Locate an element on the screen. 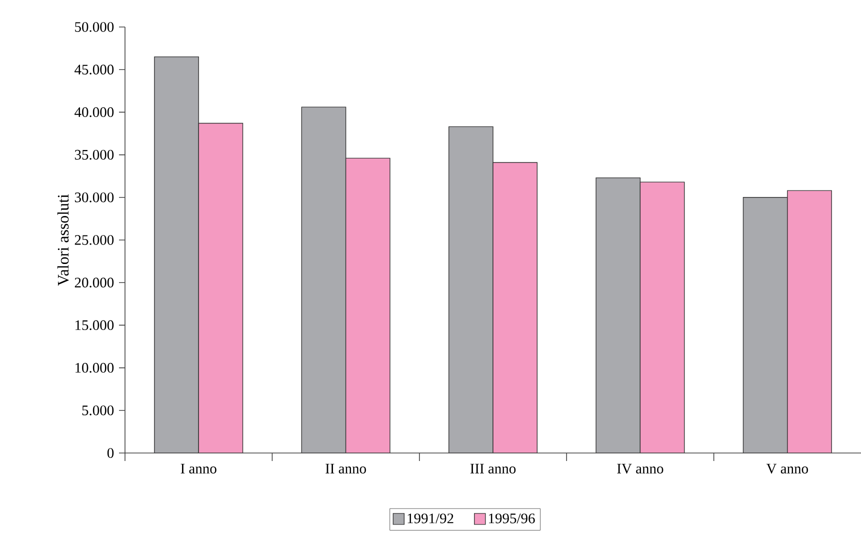  y-tick-label: 35.000 is located at coordinates (94, 155).